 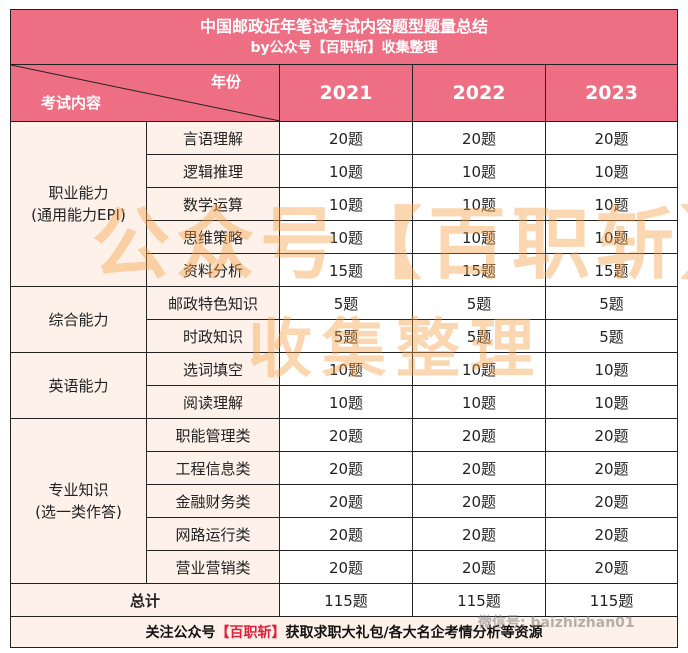 I want to click on subject-cell: 职能管理类, so click(x=213, y=435).